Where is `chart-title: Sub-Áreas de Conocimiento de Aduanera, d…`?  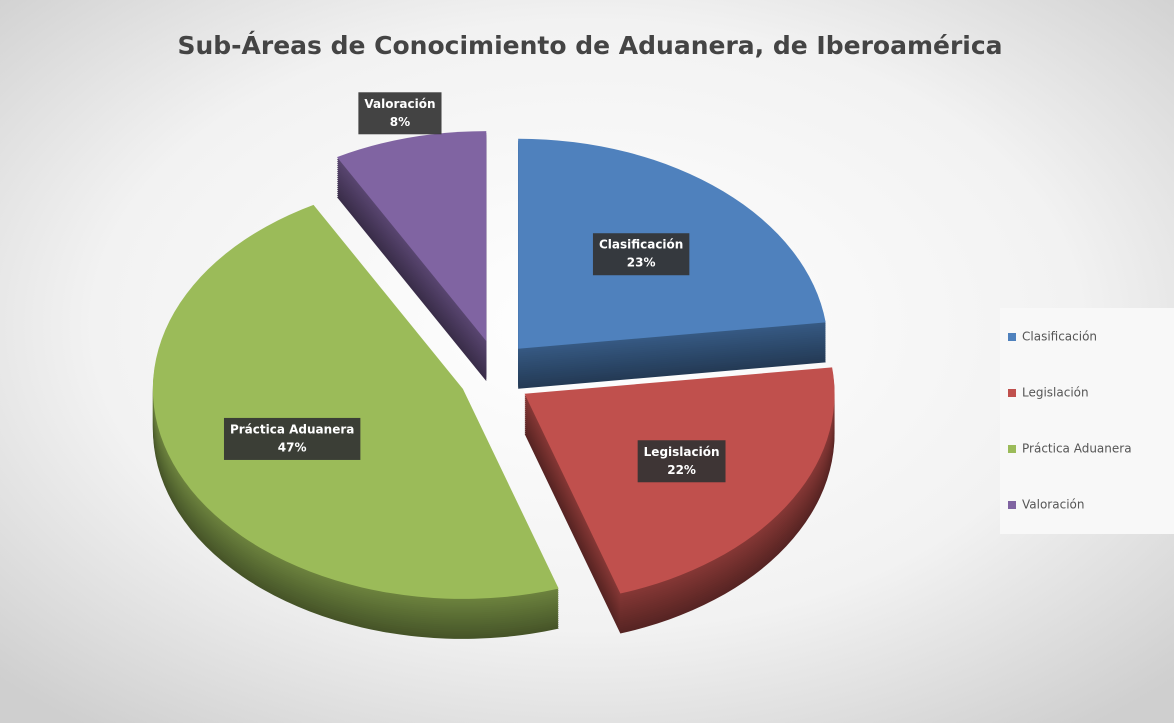 chart-title: Sub-Áreas de Conocimiento de Aduanera, d… is located at coordinates (589, 45).